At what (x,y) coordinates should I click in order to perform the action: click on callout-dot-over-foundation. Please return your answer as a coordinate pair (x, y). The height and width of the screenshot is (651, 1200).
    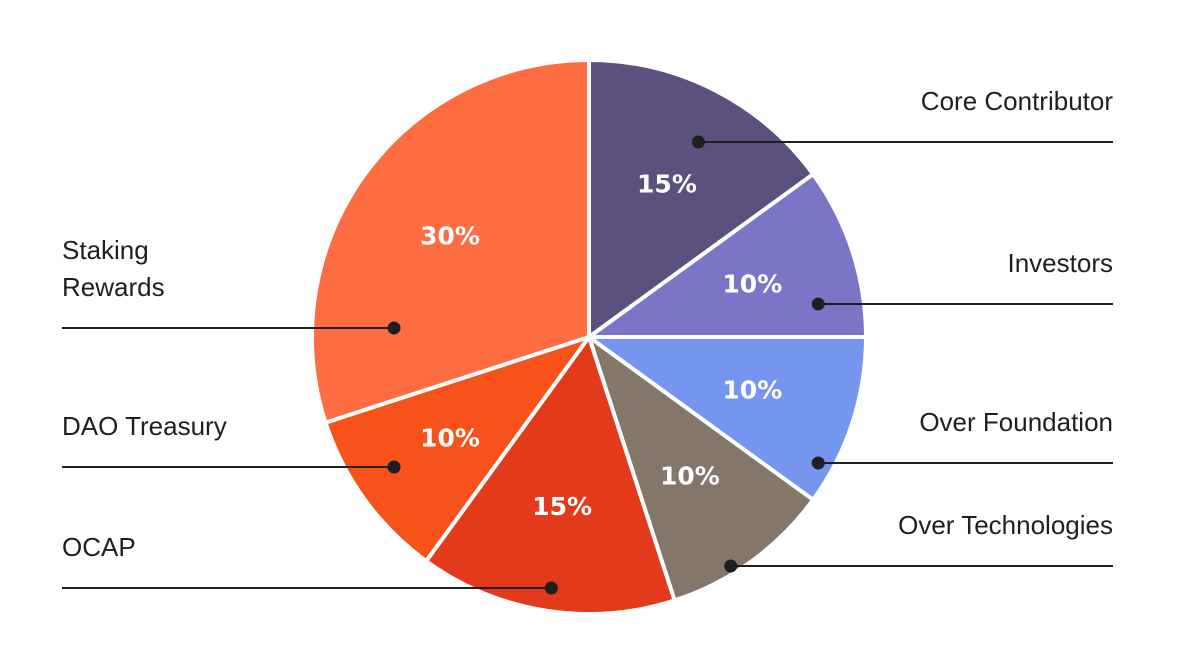
    Looking at the image, I should click on (818, 463).